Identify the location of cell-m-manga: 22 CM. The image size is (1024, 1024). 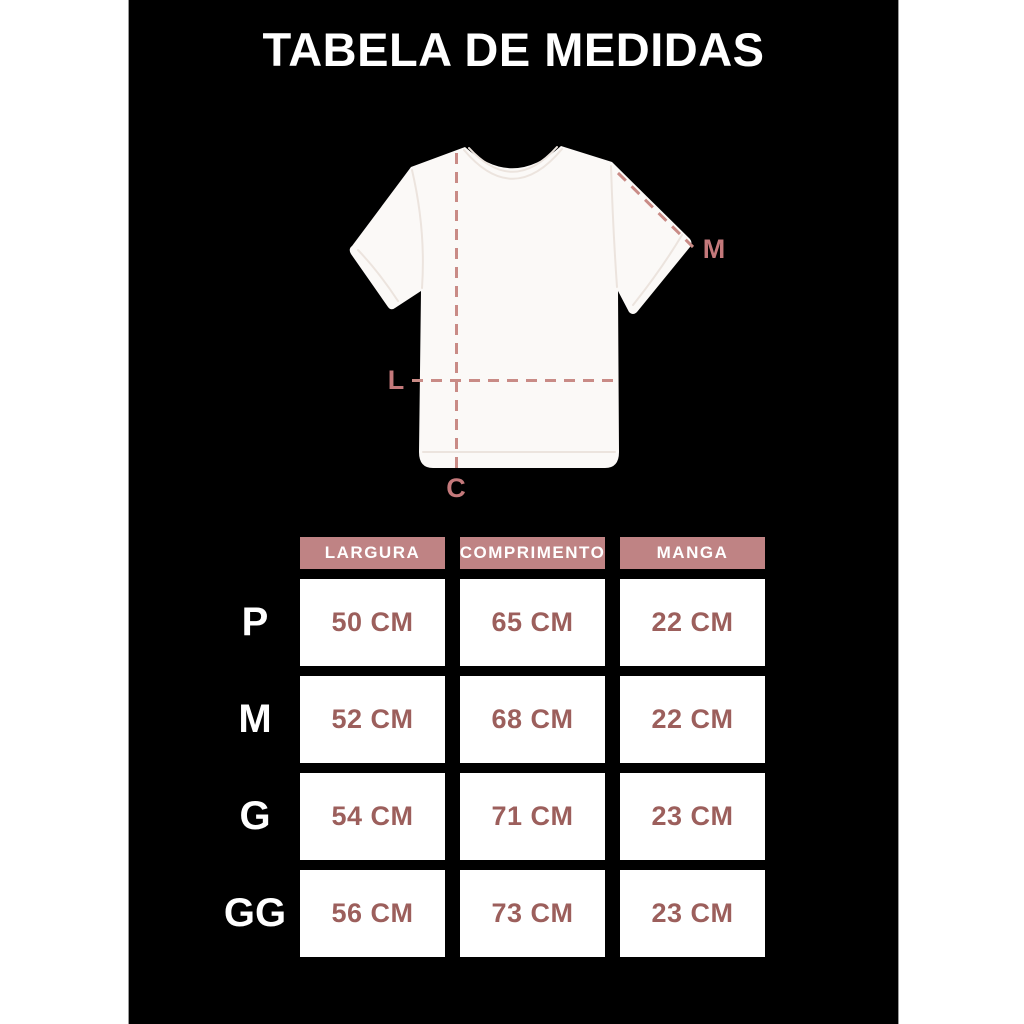
(692, 719).